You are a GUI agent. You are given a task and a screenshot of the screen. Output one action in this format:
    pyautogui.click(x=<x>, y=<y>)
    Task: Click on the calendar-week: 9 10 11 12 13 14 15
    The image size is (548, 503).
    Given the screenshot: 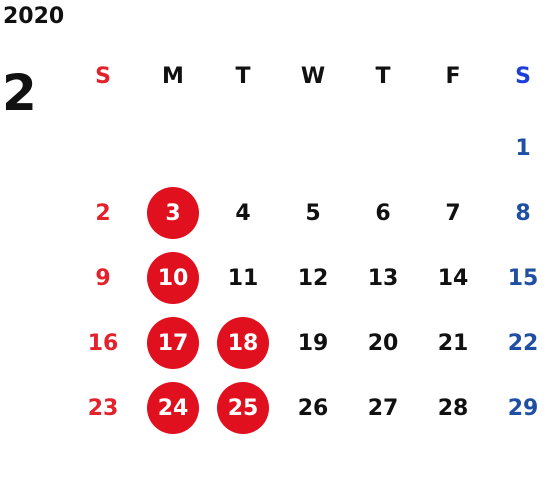 What is the action you would take?
    pyautogui.click(x=308, y=278)
    